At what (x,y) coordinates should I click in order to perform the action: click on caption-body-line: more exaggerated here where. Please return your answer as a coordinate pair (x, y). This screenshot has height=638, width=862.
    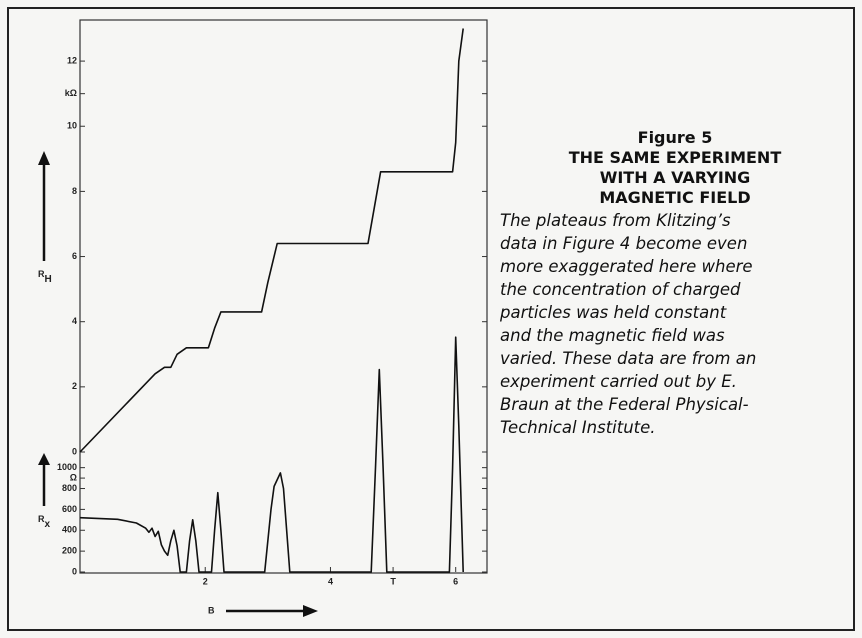
    Looking at the image, I should click on (626, 266).